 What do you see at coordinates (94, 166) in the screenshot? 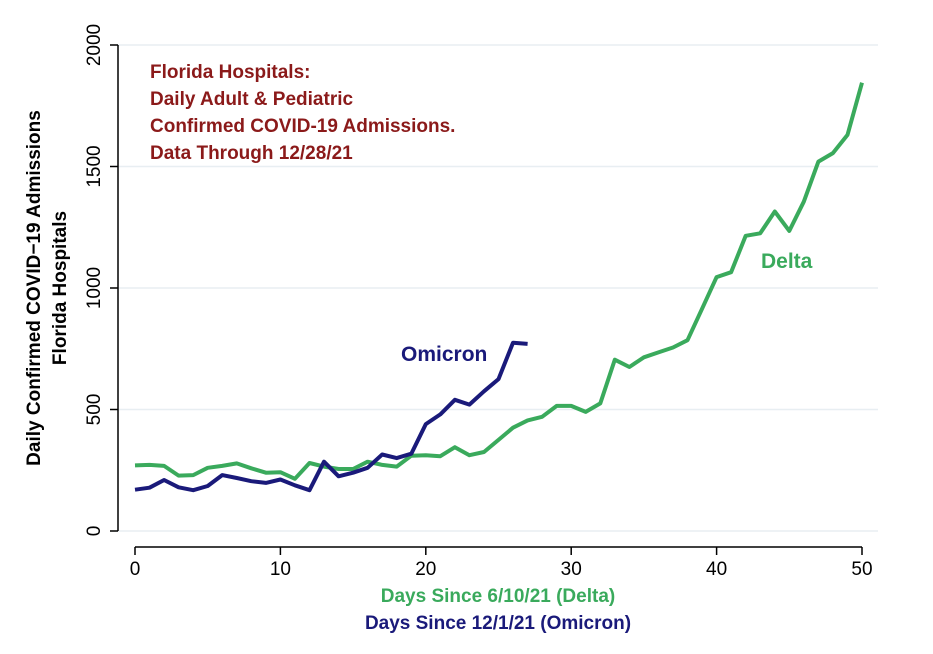
I see `y-tick-label-1500: 1500` at bounding box center [94, 166].